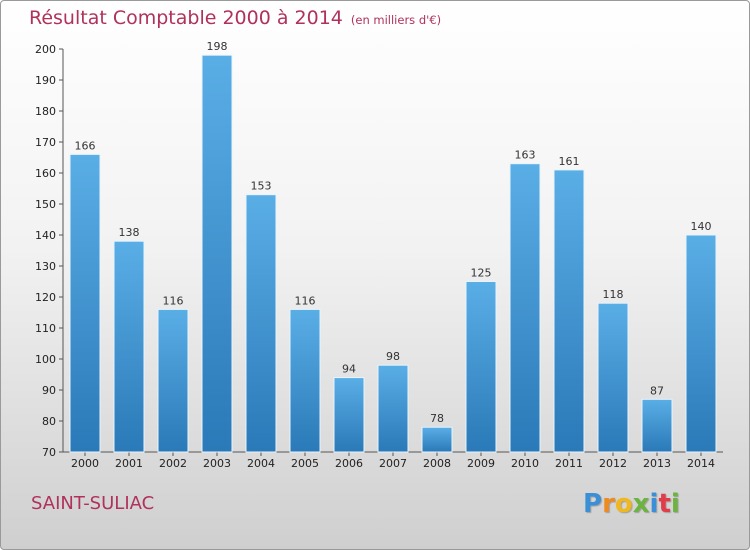 This screenshot has width=750, height=550. Describe the element at coordinates (45, 328) in the screenshot. I see `y-tick-label: 110` at that location.